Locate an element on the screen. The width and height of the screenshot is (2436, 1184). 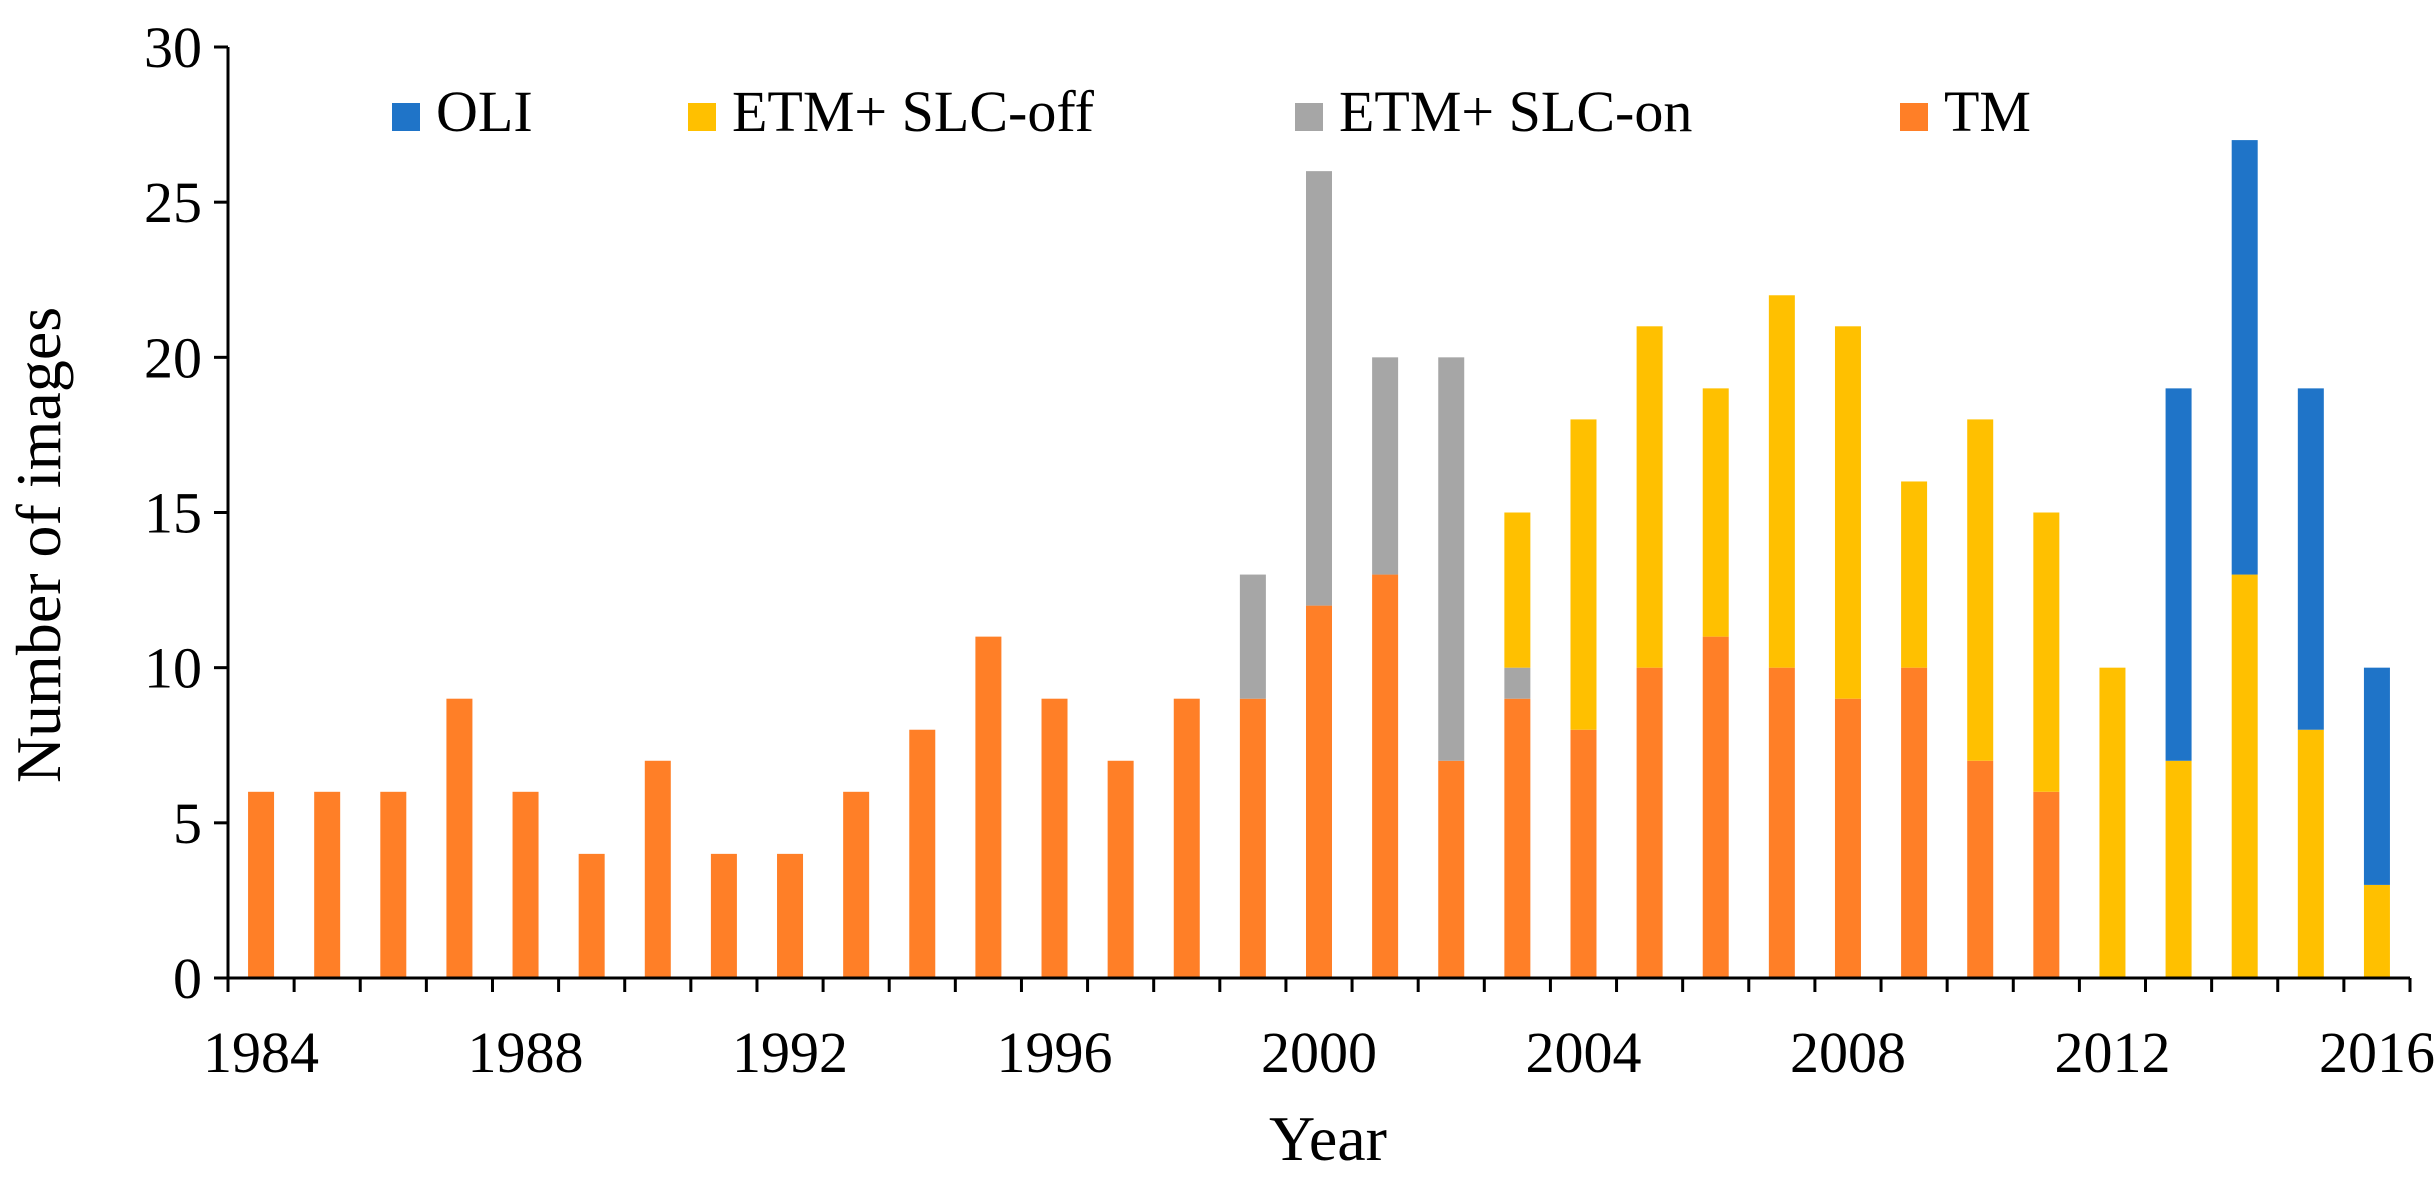
bar-tm-1984 is located at coordinates (261, 884).